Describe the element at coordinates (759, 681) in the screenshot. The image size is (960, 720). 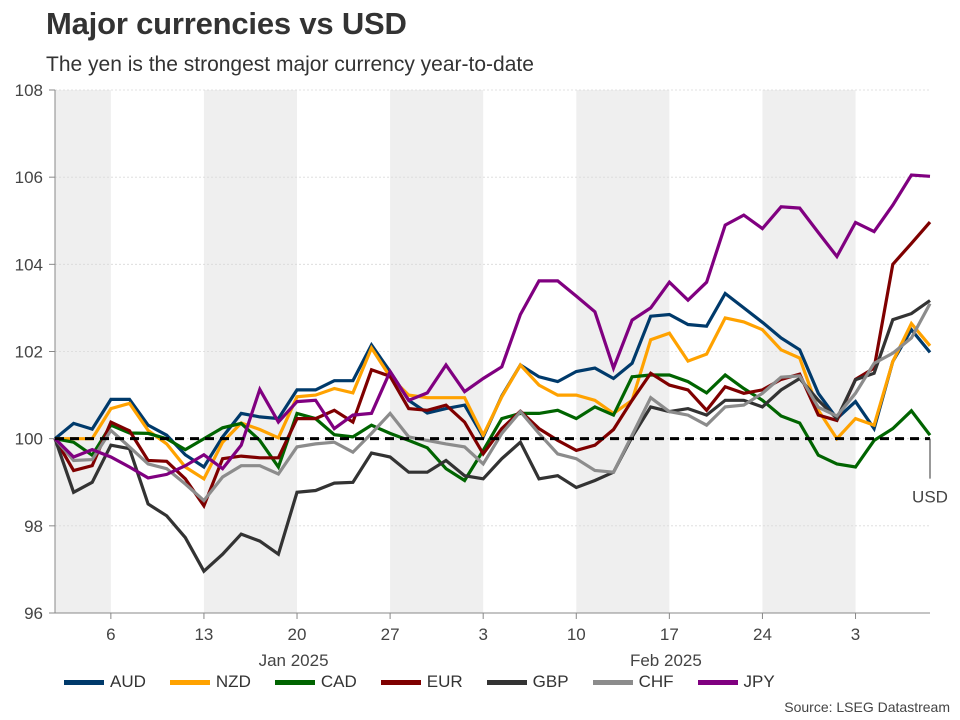
I see `legend-label: JPY` at that location.